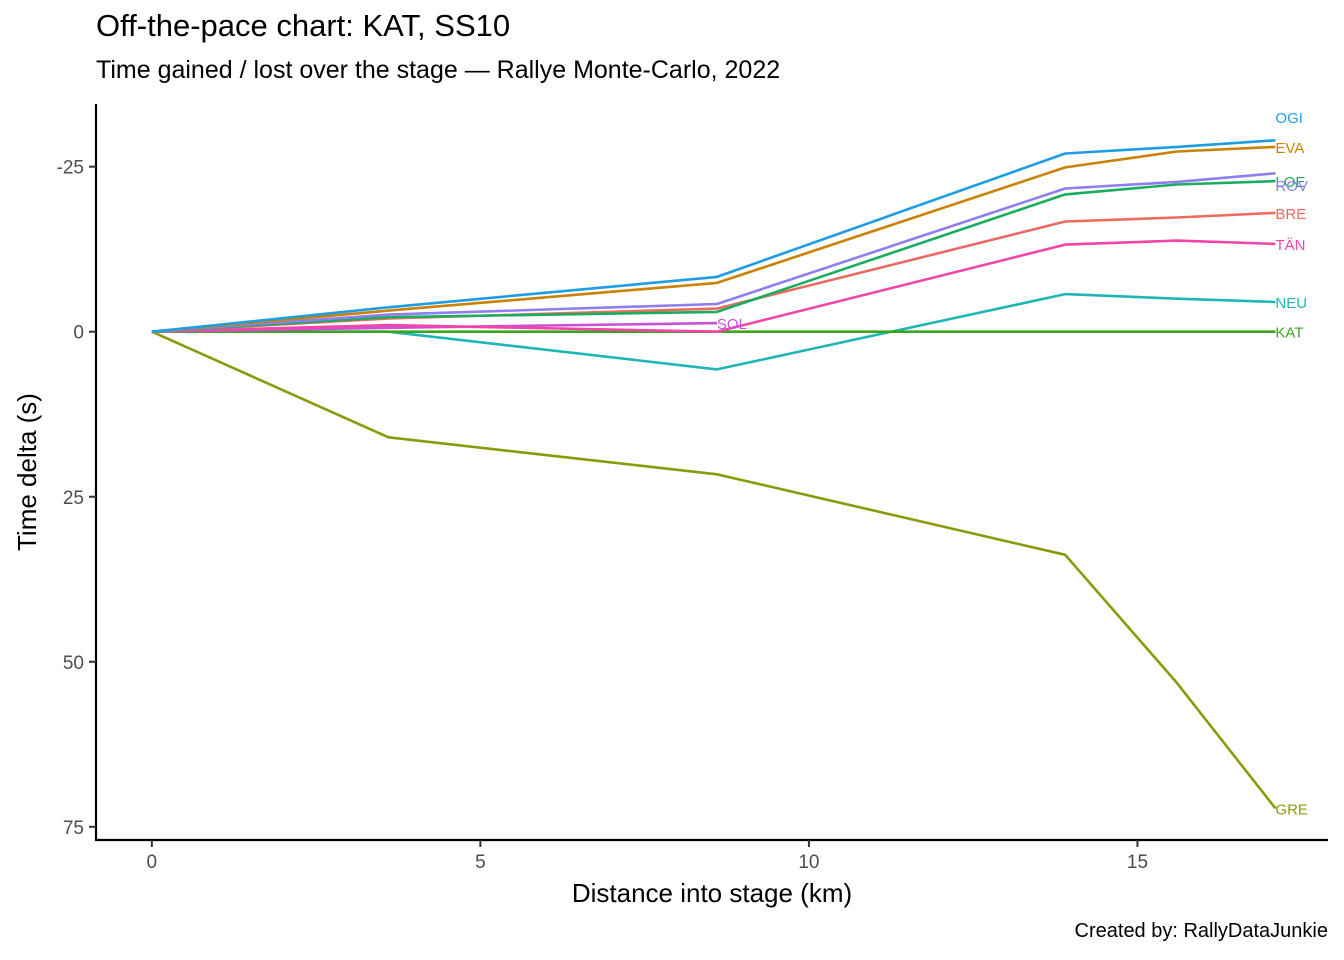 The image size is (1344, 960). I want to click on y-axis-title: Time delta (s), so click(27, 472).